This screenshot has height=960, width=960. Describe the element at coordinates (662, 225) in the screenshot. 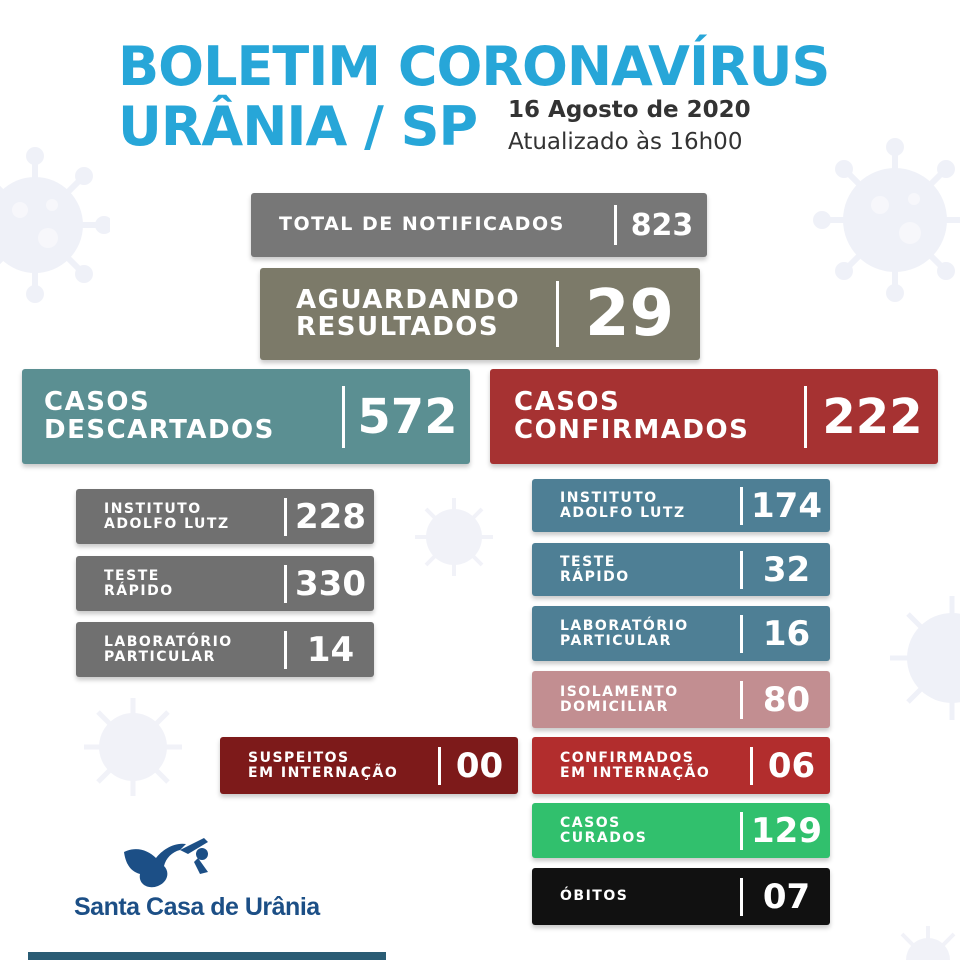

I see `total-notificados-value: 823` at that location.